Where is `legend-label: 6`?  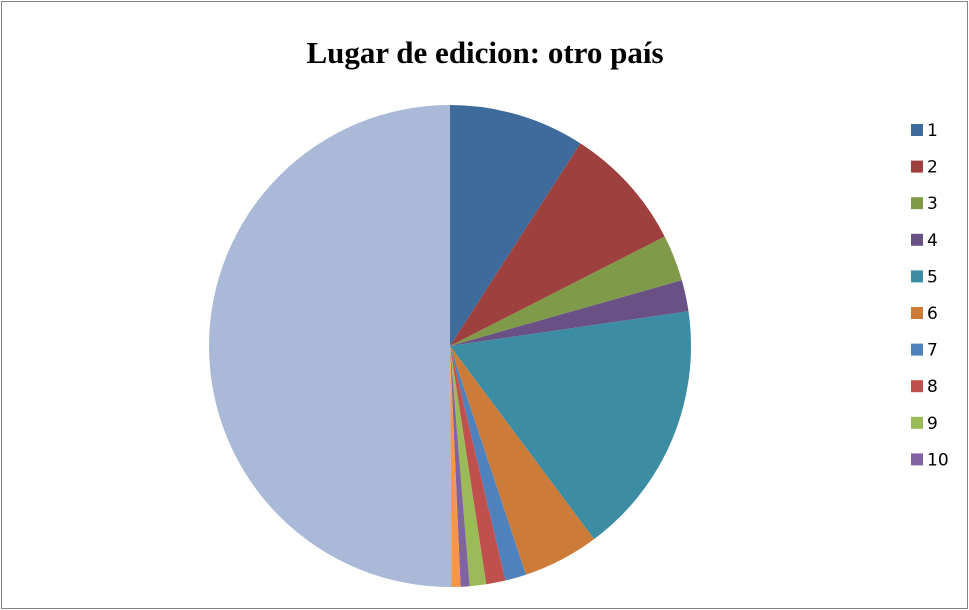 legend-label: 6 is located at coordinates (932, 314).